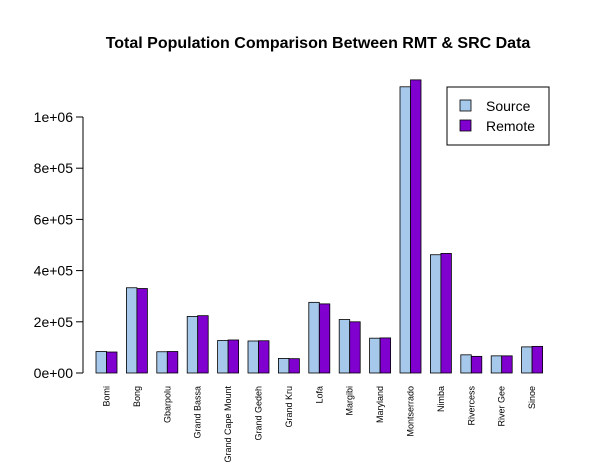 This screenshot has height=474, width=600. I want to click on x-tick-label: Grand Gedeh, so click(259, 413).